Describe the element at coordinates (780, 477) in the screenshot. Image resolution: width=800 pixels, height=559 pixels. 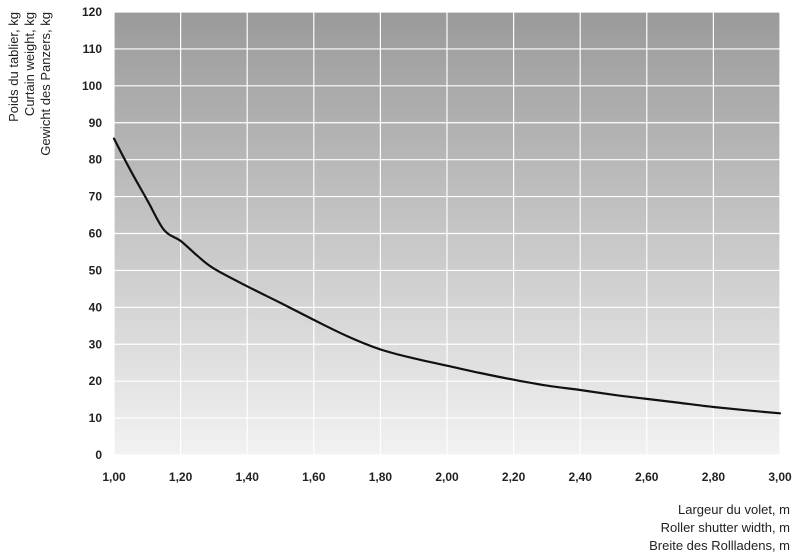
I see `x-tick-label: 3,00` at that location.